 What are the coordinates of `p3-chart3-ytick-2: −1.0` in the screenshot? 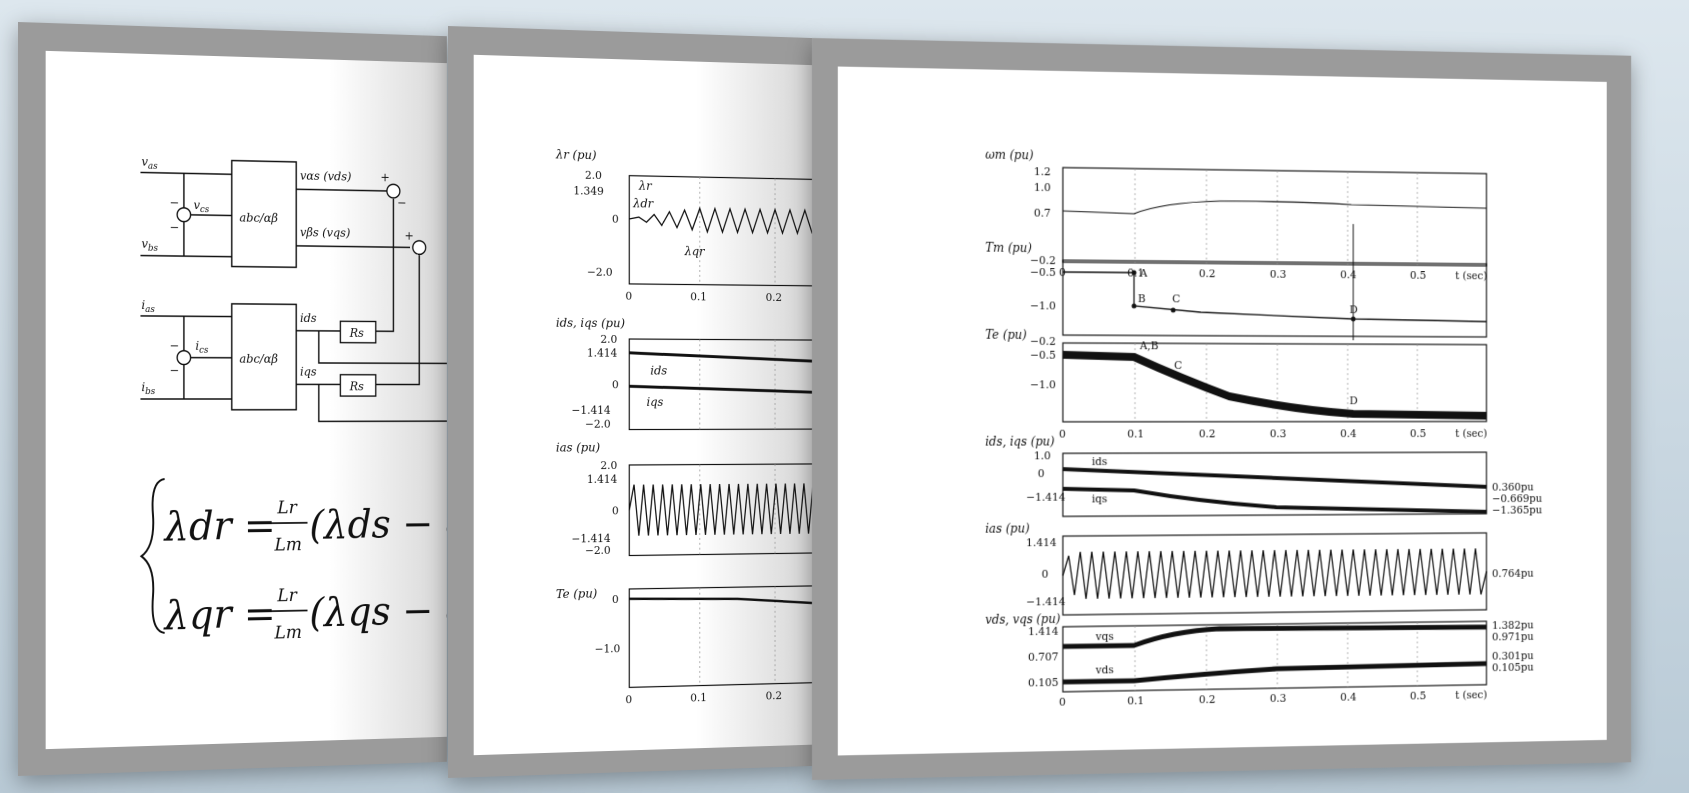 It's located at (1043, 384).